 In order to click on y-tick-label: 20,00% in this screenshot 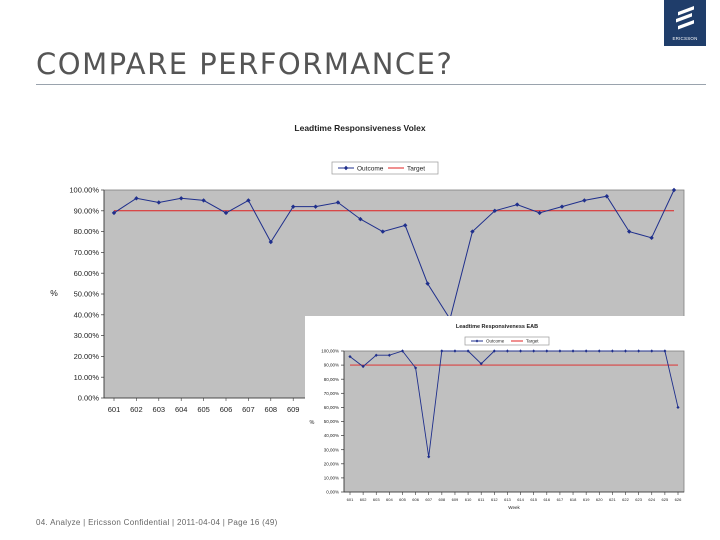, I will do `click(331, 463)`.